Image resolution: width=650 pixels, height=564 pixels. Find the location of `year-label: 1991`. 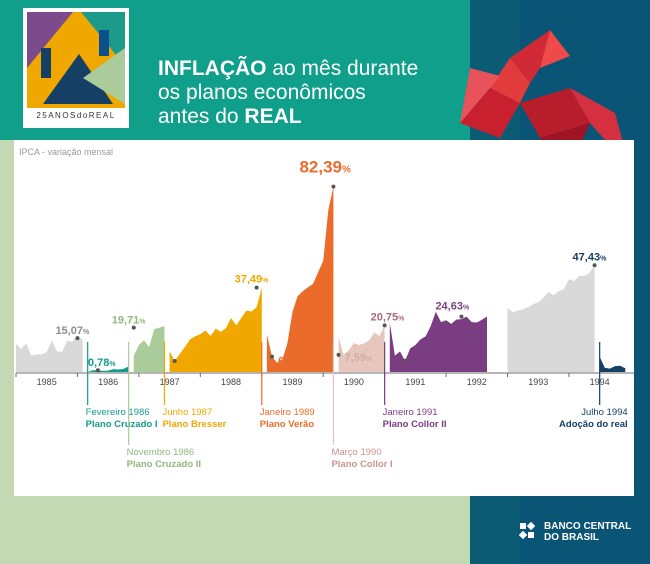

year-label: 1991 is located at coordinates (415, 382).